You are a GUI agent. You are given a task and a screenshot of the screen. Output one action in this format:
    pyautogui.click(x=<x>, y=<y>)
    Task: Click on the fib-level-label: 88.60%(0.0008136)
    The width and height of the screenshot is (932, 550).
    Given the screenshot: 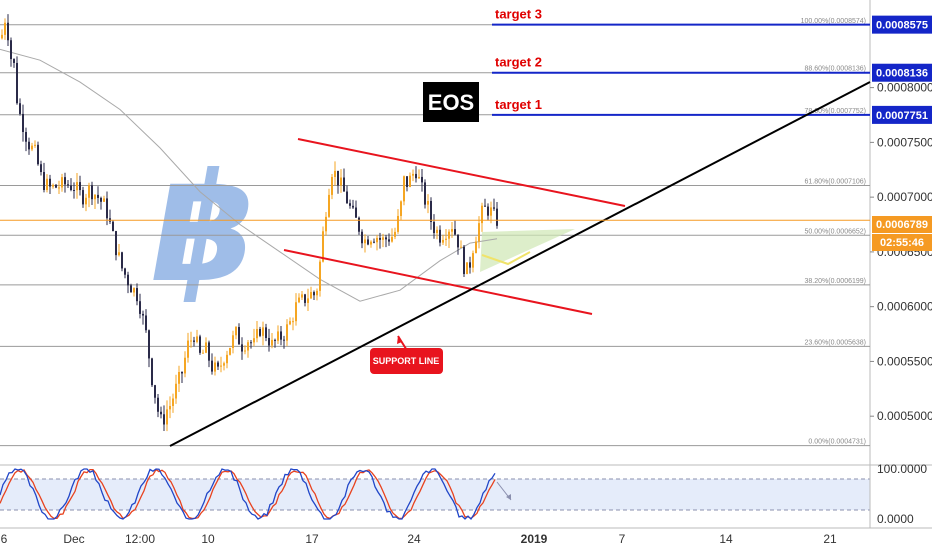 What is the action you would take?
    pyautogui.click(x=836, y=69)
    